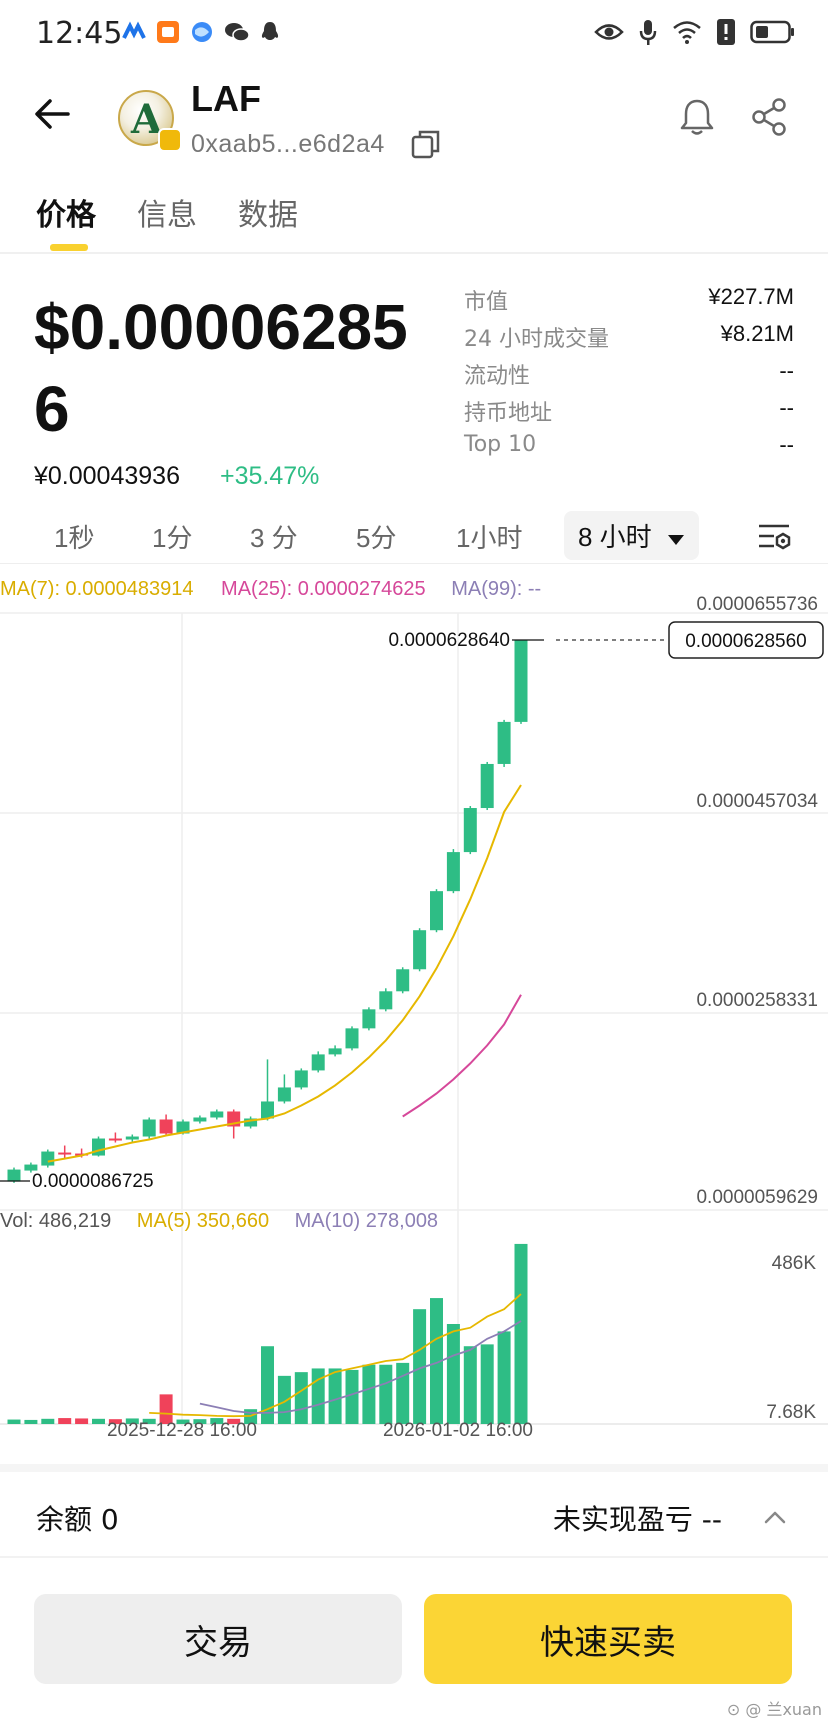  Describe the element at coordinates (500, 444) in the screenshot. I see `stat-label: Top 10` at that location.